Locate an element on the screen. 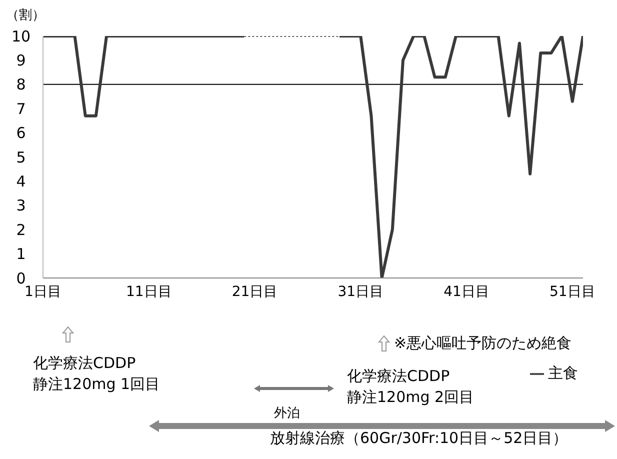 The width and height of the screenshot is (617, 459). y-tick-label: 3 is located at coordinates (21, 205).